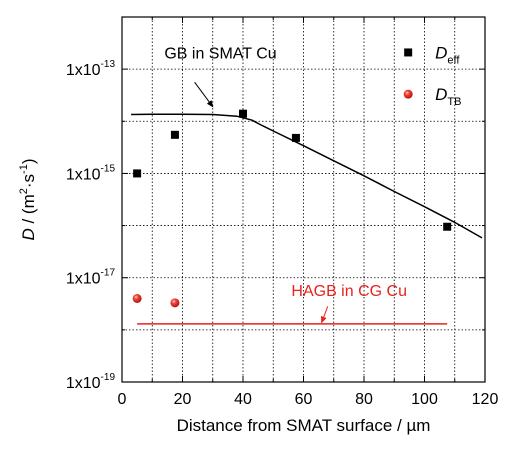 This screenshot has width=520, height=456. What do you see at coordinates (122, 399) in the screenshot?
I see `x-tick-label: 0` at bounding box center [122, 399].